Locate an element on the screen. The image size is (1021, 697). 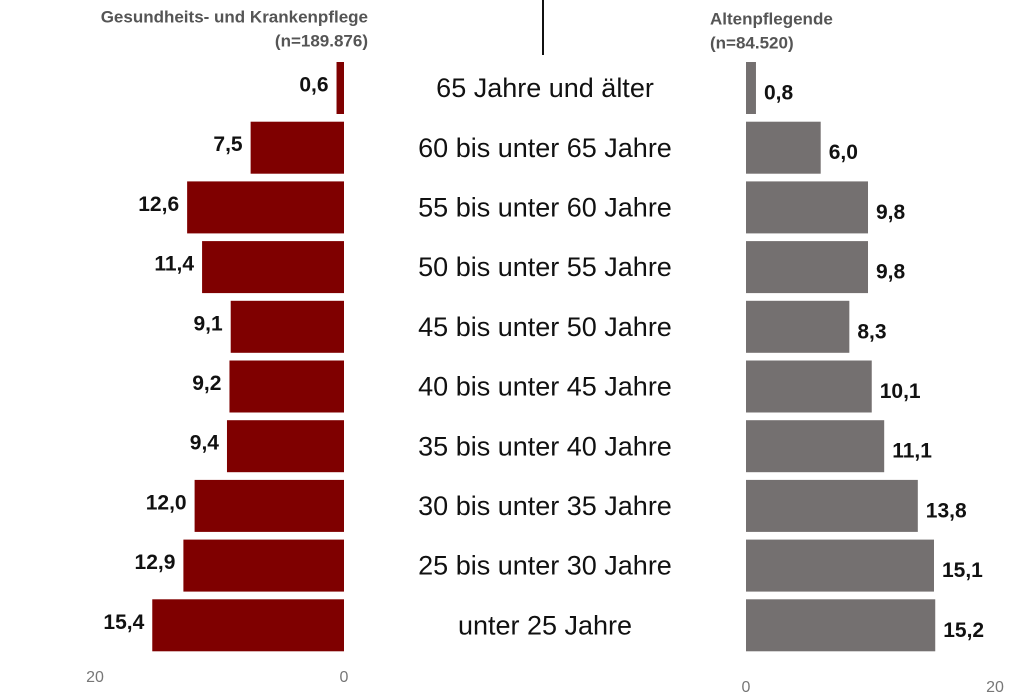
category-label: 30 bis unter 35 Jahre is located at coordinates (545, 506).